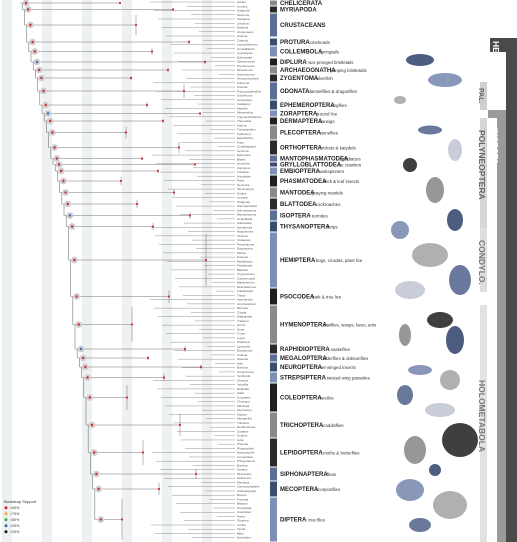  What do you see at coordinates (299, 490) in the screenshot?
I see `order-name: MECOPTERA` at bounding box center [299, 490].